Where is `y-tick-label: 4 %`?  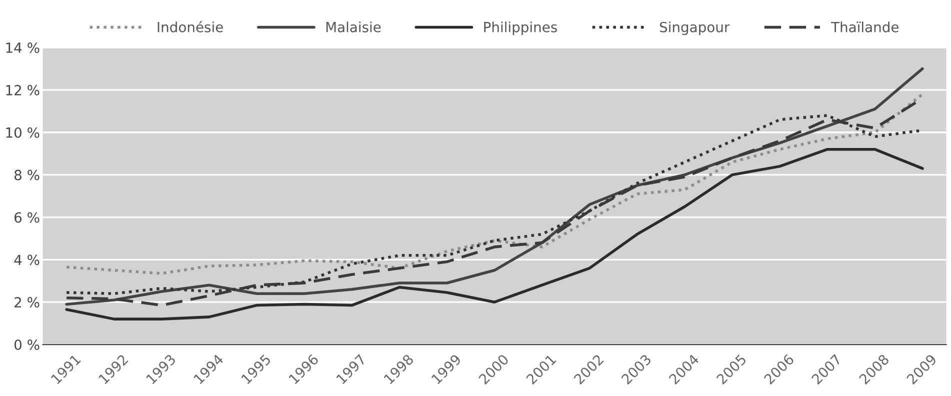 y-tick-label: 4 % is located at coordinates (27, 260).